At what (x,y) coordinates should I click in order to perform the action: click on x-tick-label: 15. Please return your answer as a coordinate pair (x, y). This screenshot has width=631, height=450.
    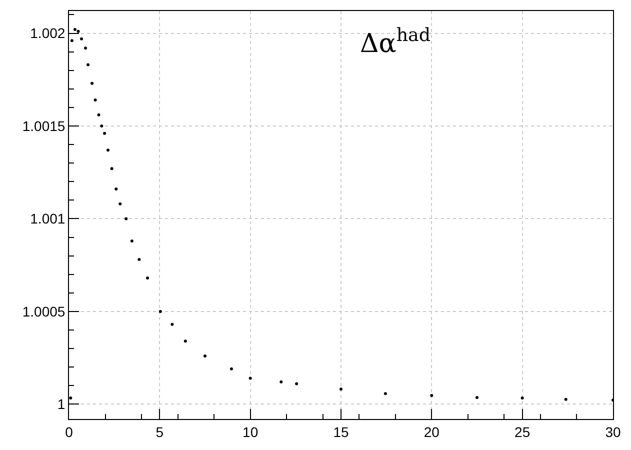
    Looking at the image, I should click on (341, 432).